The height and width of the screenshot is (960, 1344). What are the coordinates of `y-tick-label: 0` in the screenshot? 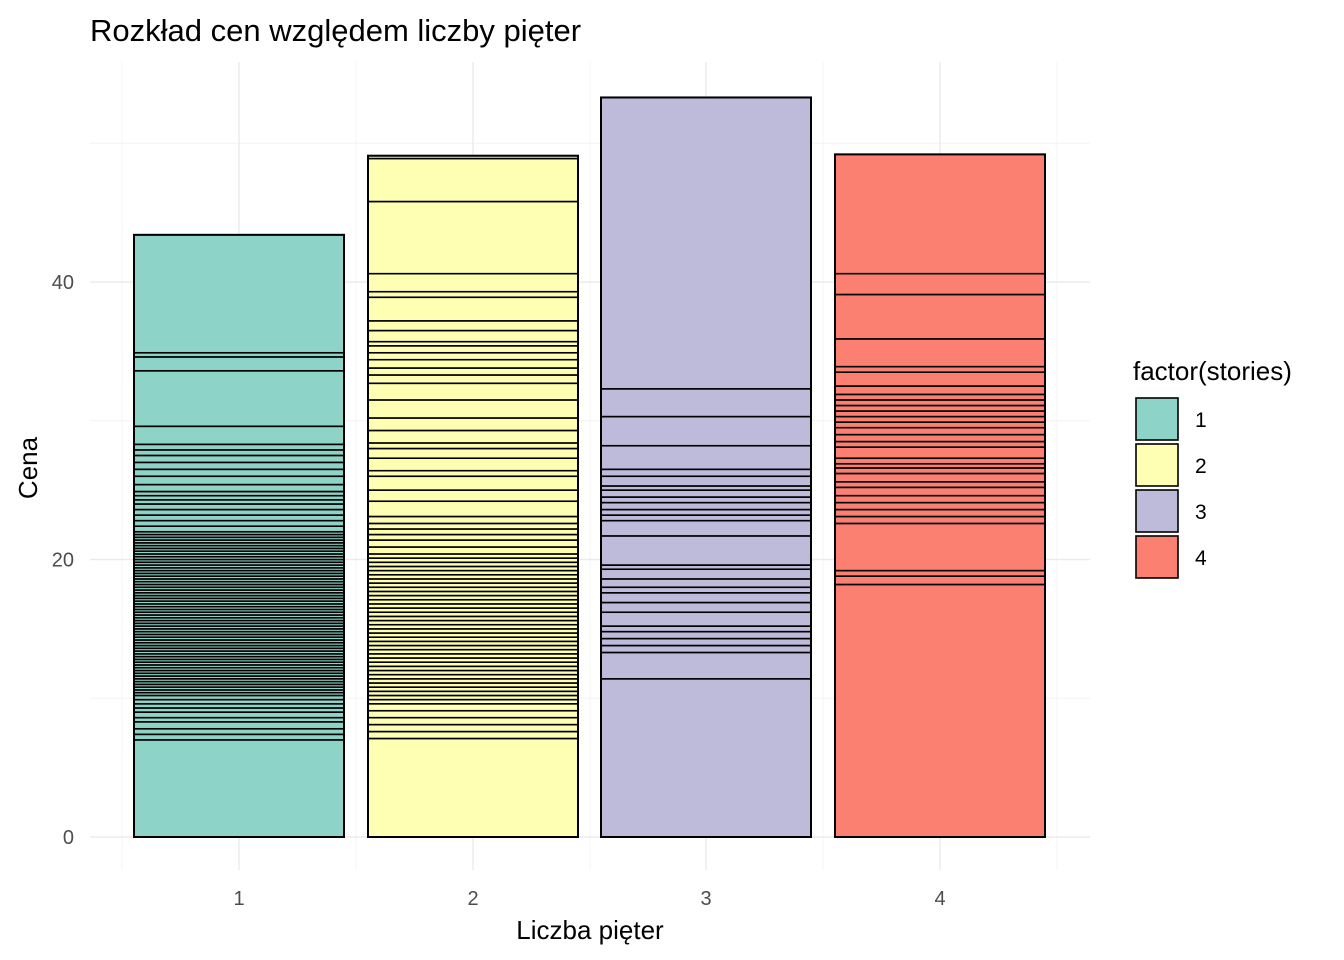 It's located at (68, 838).